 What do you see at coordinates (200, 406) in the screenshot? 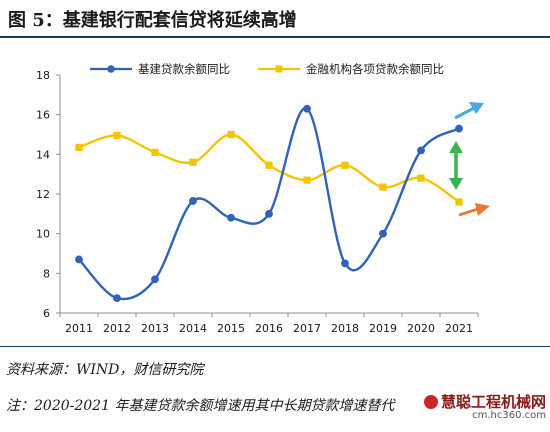
I see `footnote: 注：2020-2021 年基建贷款余额增速用其中长期贷款增速替代` at bounding box center [200, 406].